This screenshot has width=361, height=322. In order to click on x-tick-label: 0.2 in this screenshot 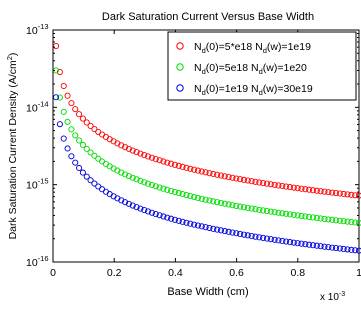, I will do `click(114, 273)`.